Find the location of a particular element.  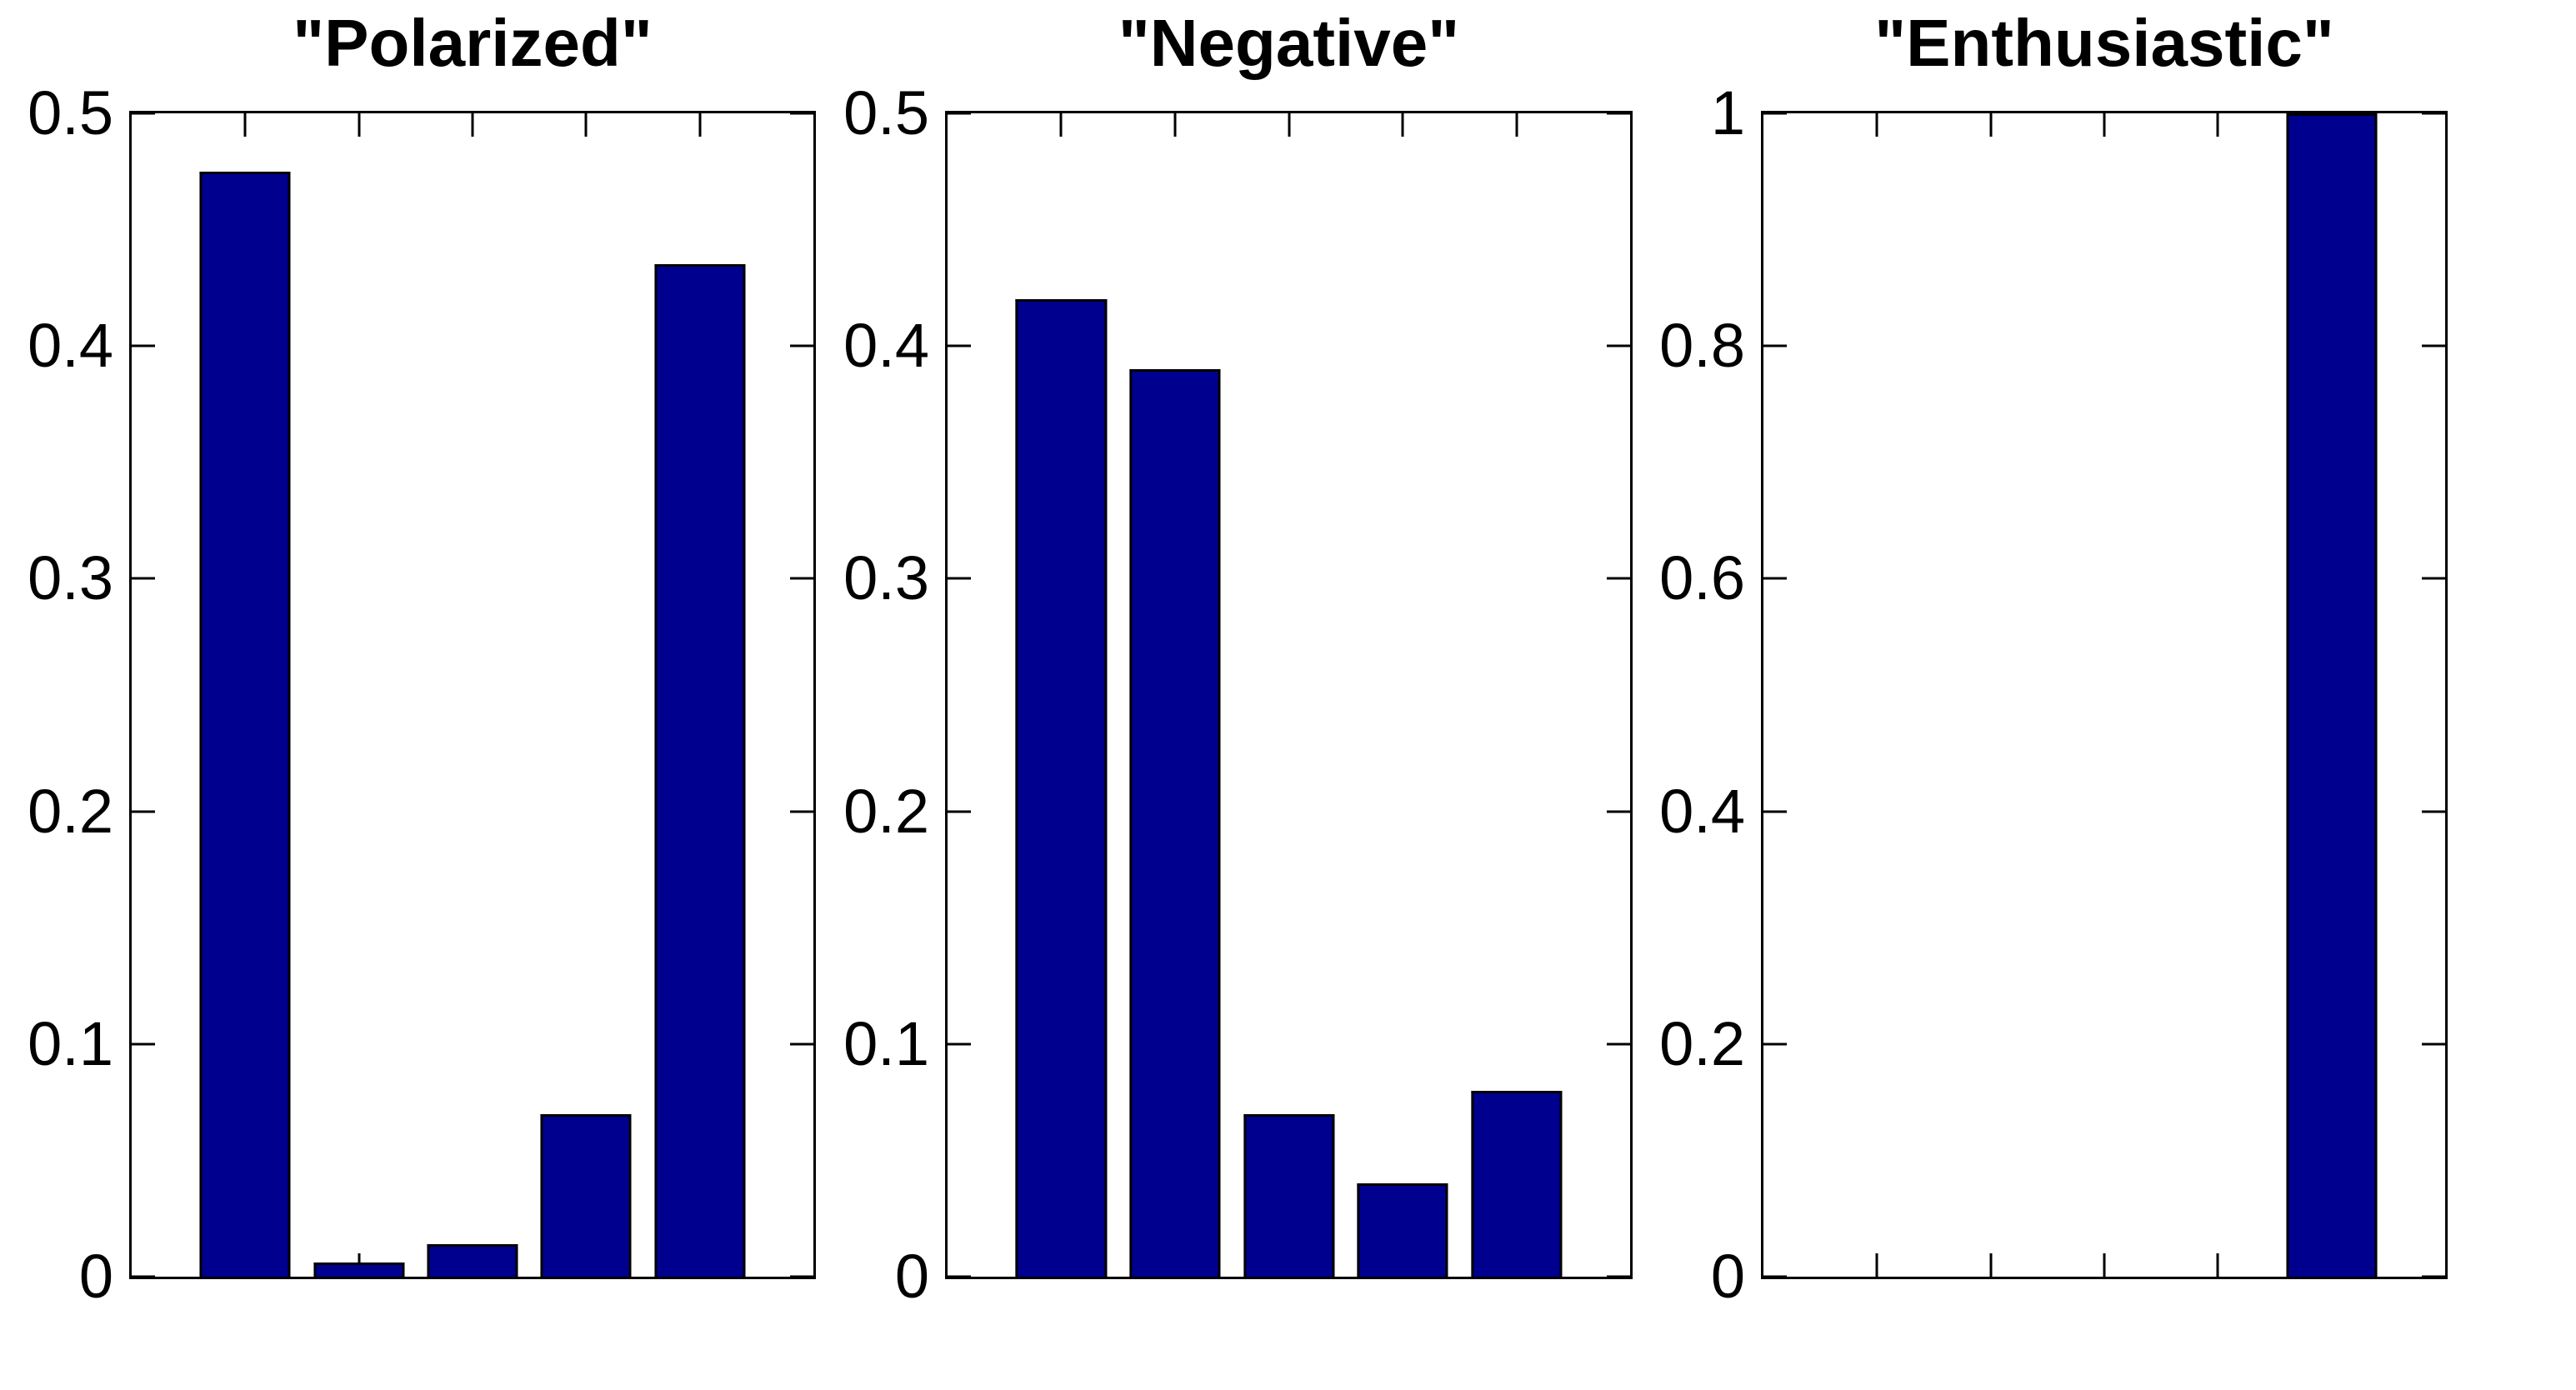

y-tick-label: 1 is located at coordinates (1728, 113).